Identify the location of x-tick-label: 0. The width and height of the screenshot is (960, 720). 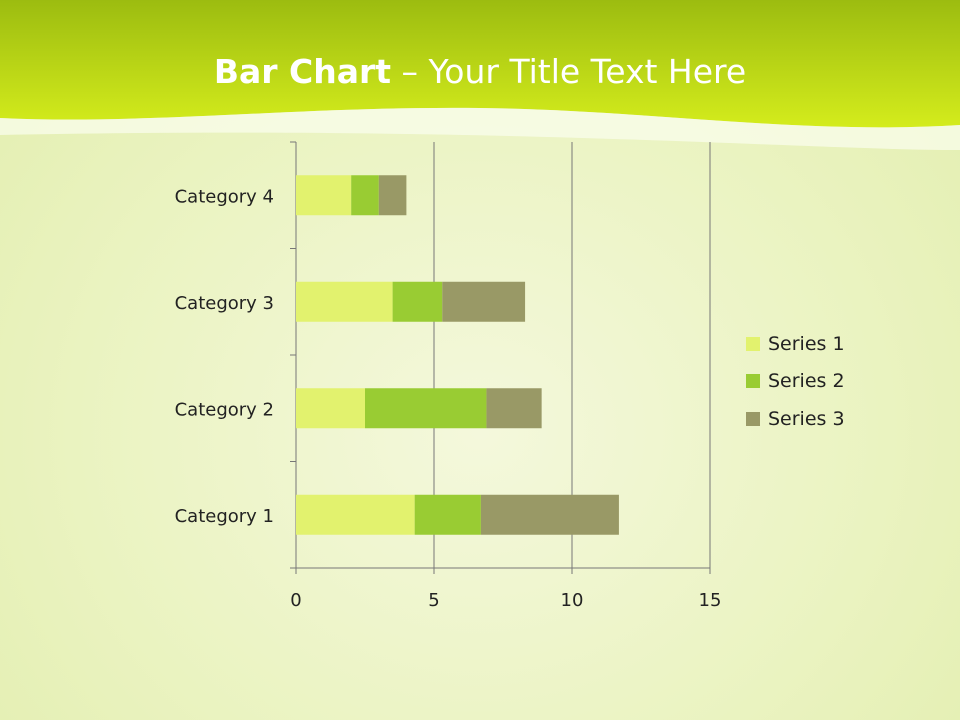
(295, 600).